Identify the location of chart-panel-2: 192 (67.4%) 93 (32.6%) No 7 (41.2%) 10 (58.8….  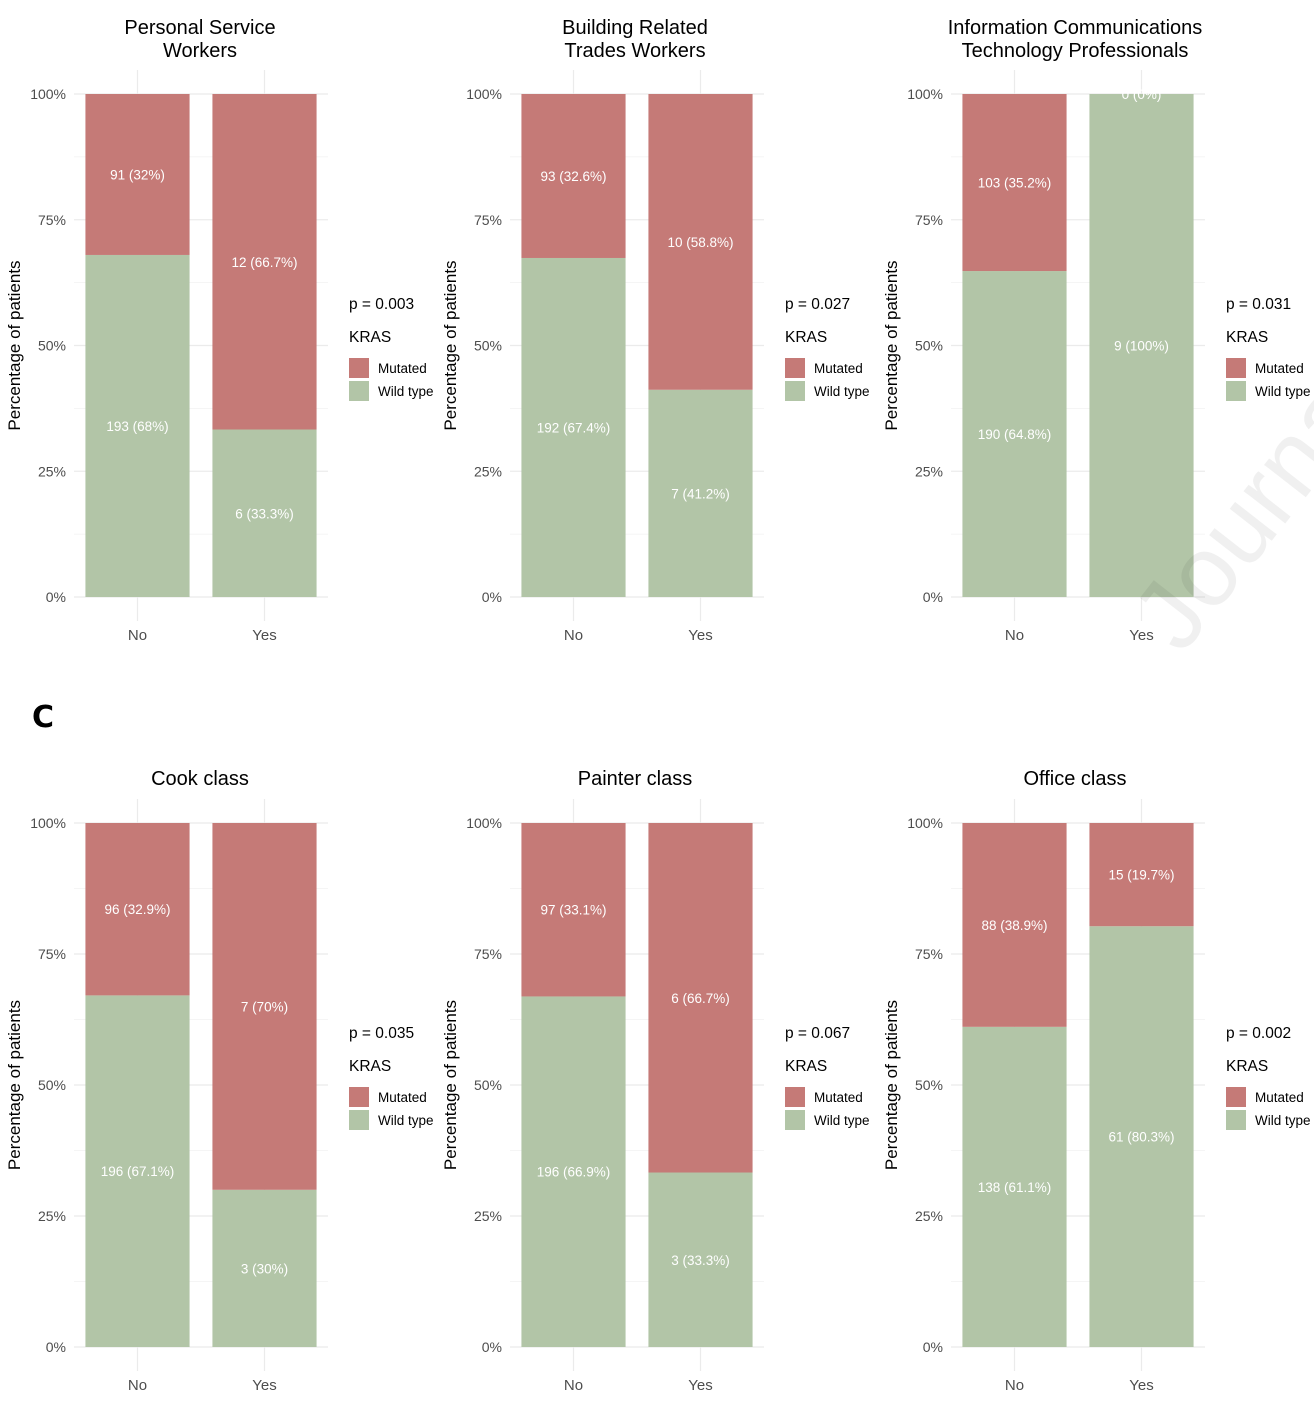
(655, 330).